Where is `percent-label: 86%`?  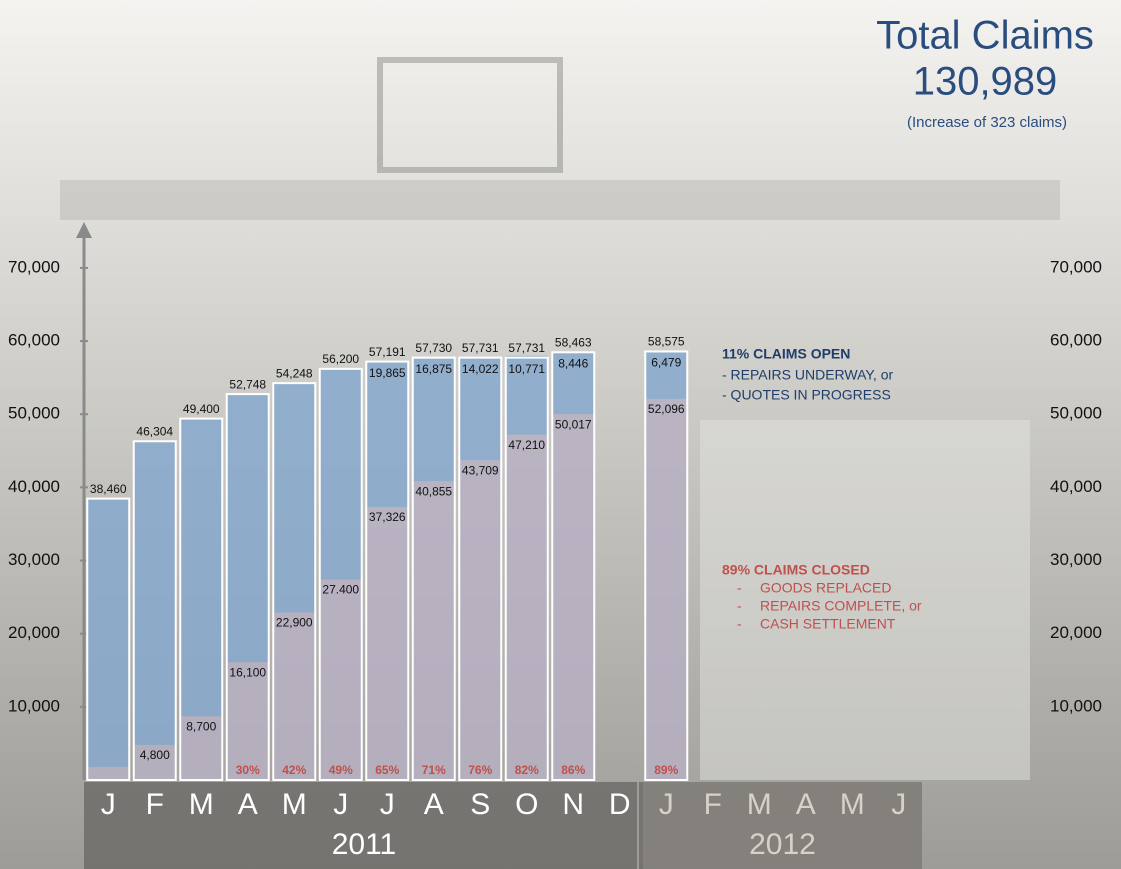
percent-label: 86% is located at coordinates (573, 770).